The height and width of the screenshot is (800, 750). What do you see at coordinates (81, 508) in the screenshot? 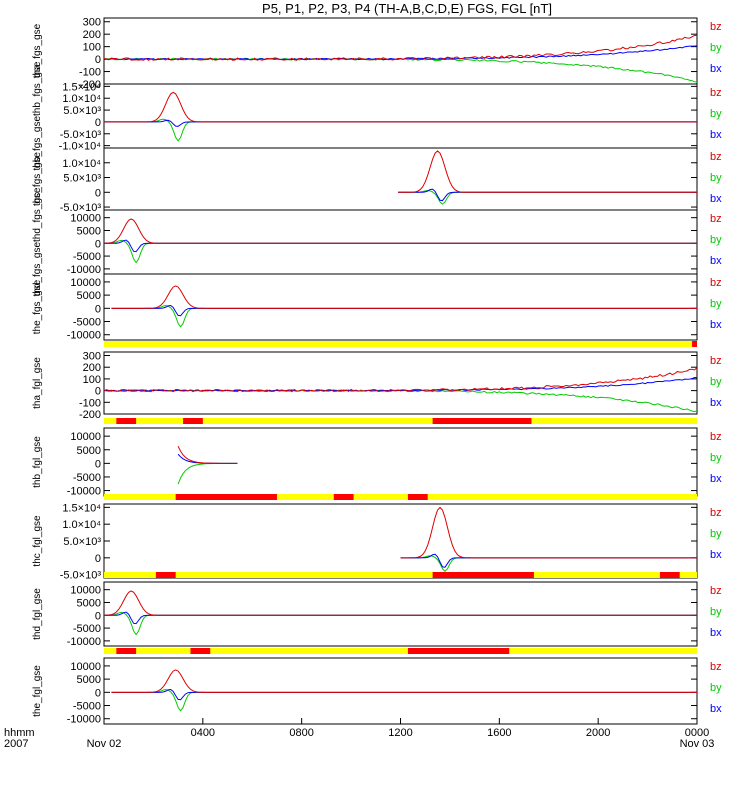
I see `y-tick-label: 1.5×10⁴` at bounding box center [81, 508].